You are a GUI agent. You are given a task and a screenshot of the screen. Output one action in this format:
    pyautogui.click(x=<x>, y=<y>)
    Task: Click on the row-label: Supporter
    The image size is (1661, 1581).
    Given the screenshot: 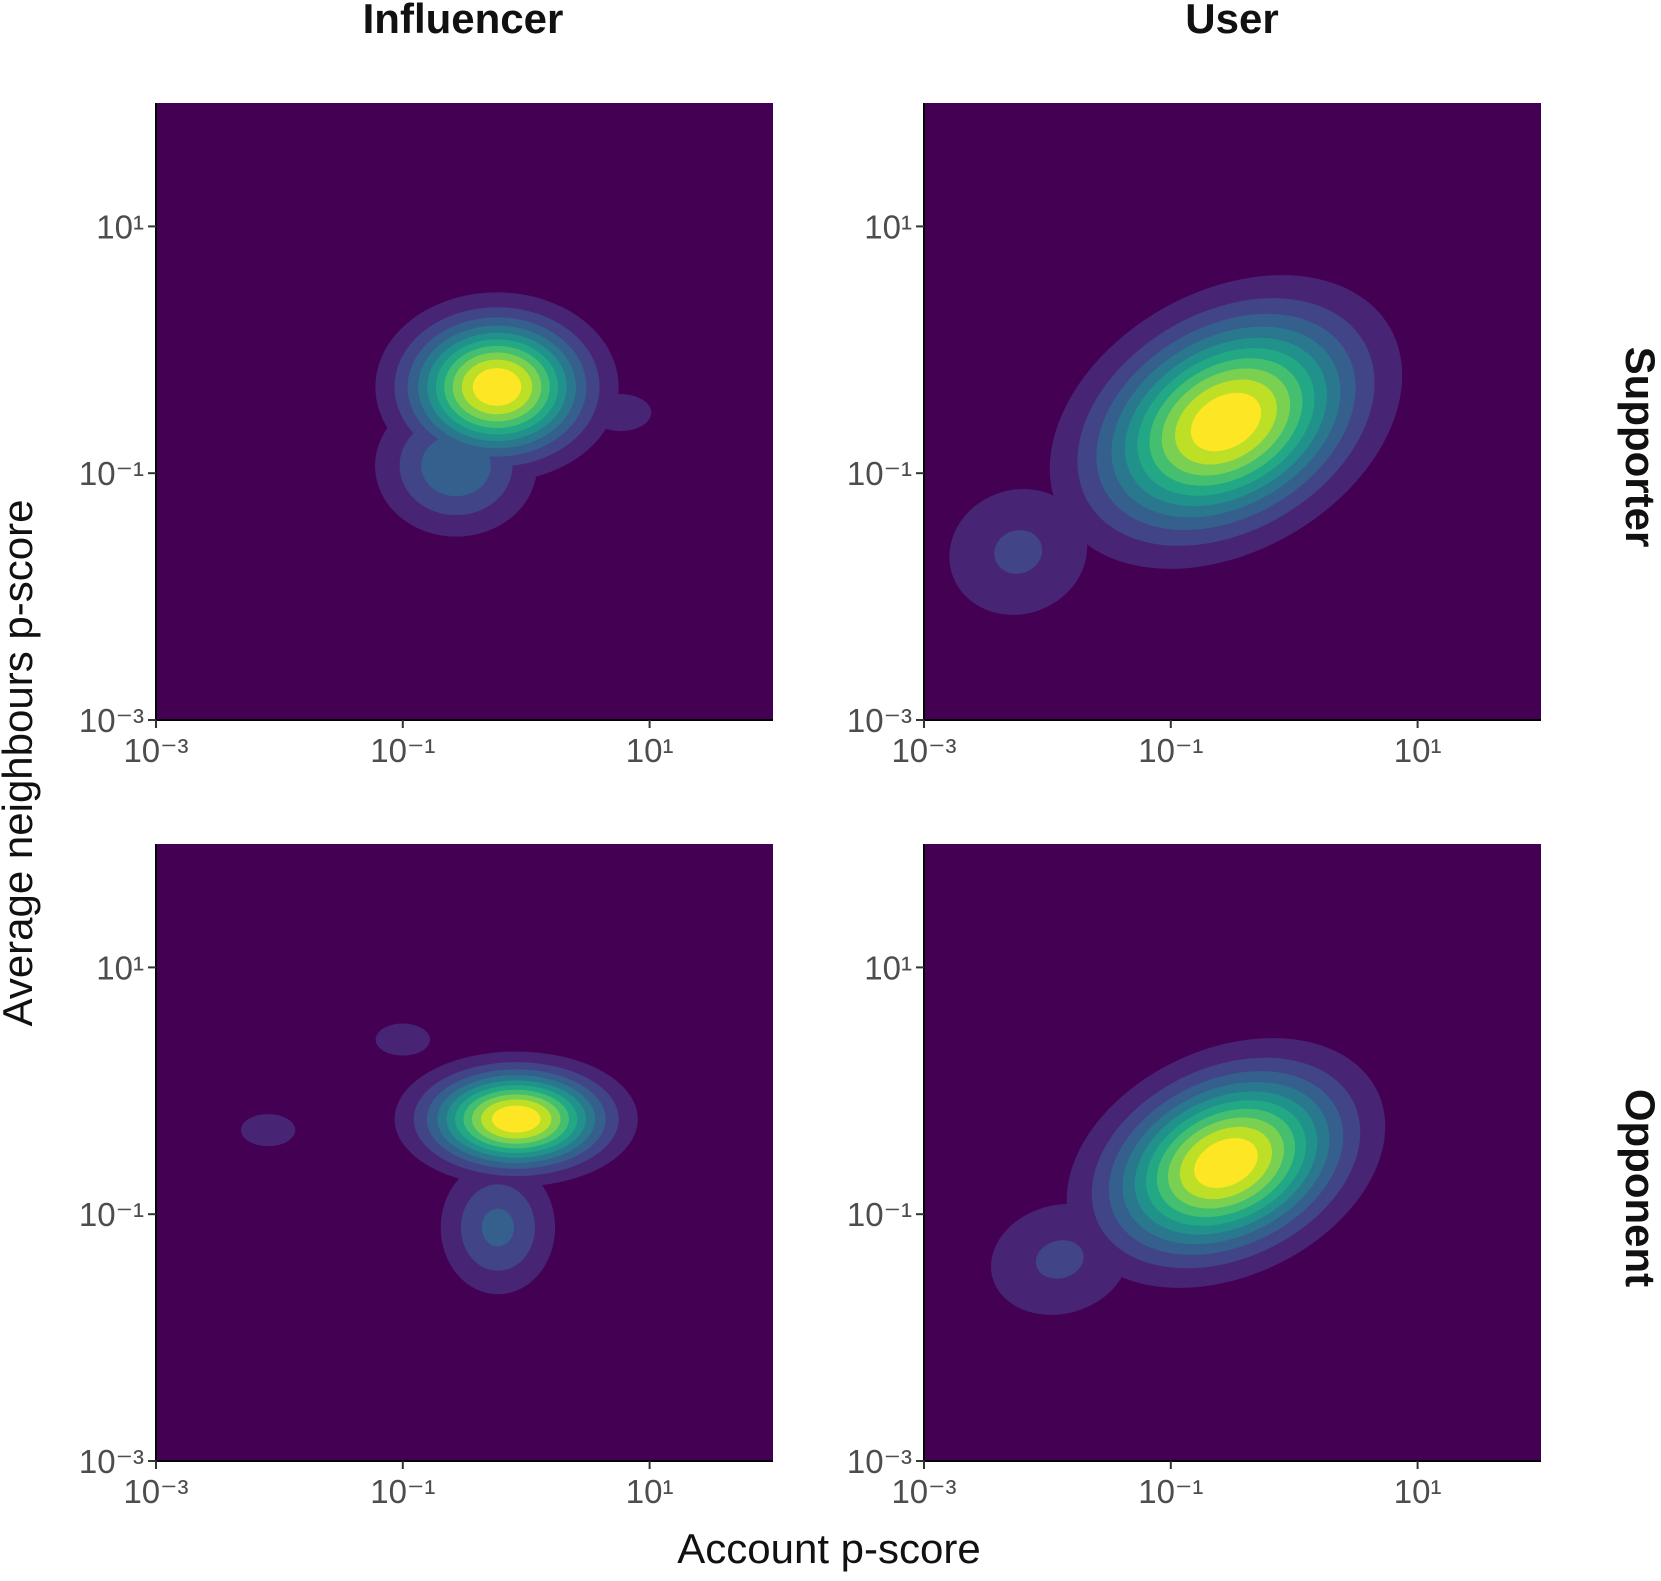 What is the action you would take?
    pyautogui.click(x=1639, y=447)
    